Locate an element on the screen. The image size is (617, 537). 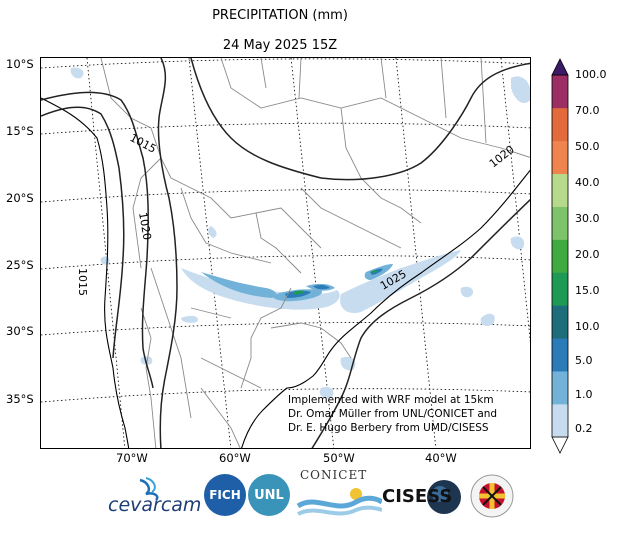
logo-unl: UNL is located at coordinates (269, 495).